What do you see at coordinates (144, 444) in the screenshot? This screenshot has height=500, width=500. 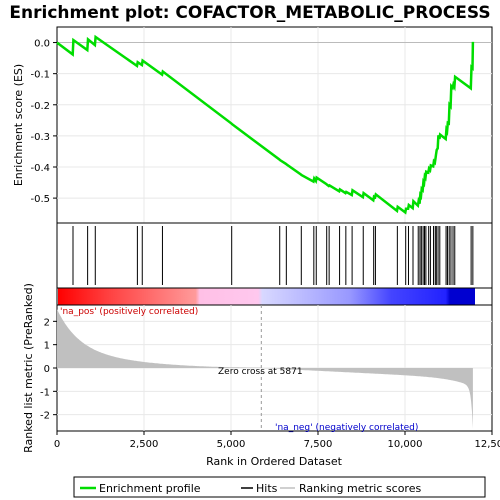 I see `x-tick-label: 2,500` at bounding box center [144, 444].